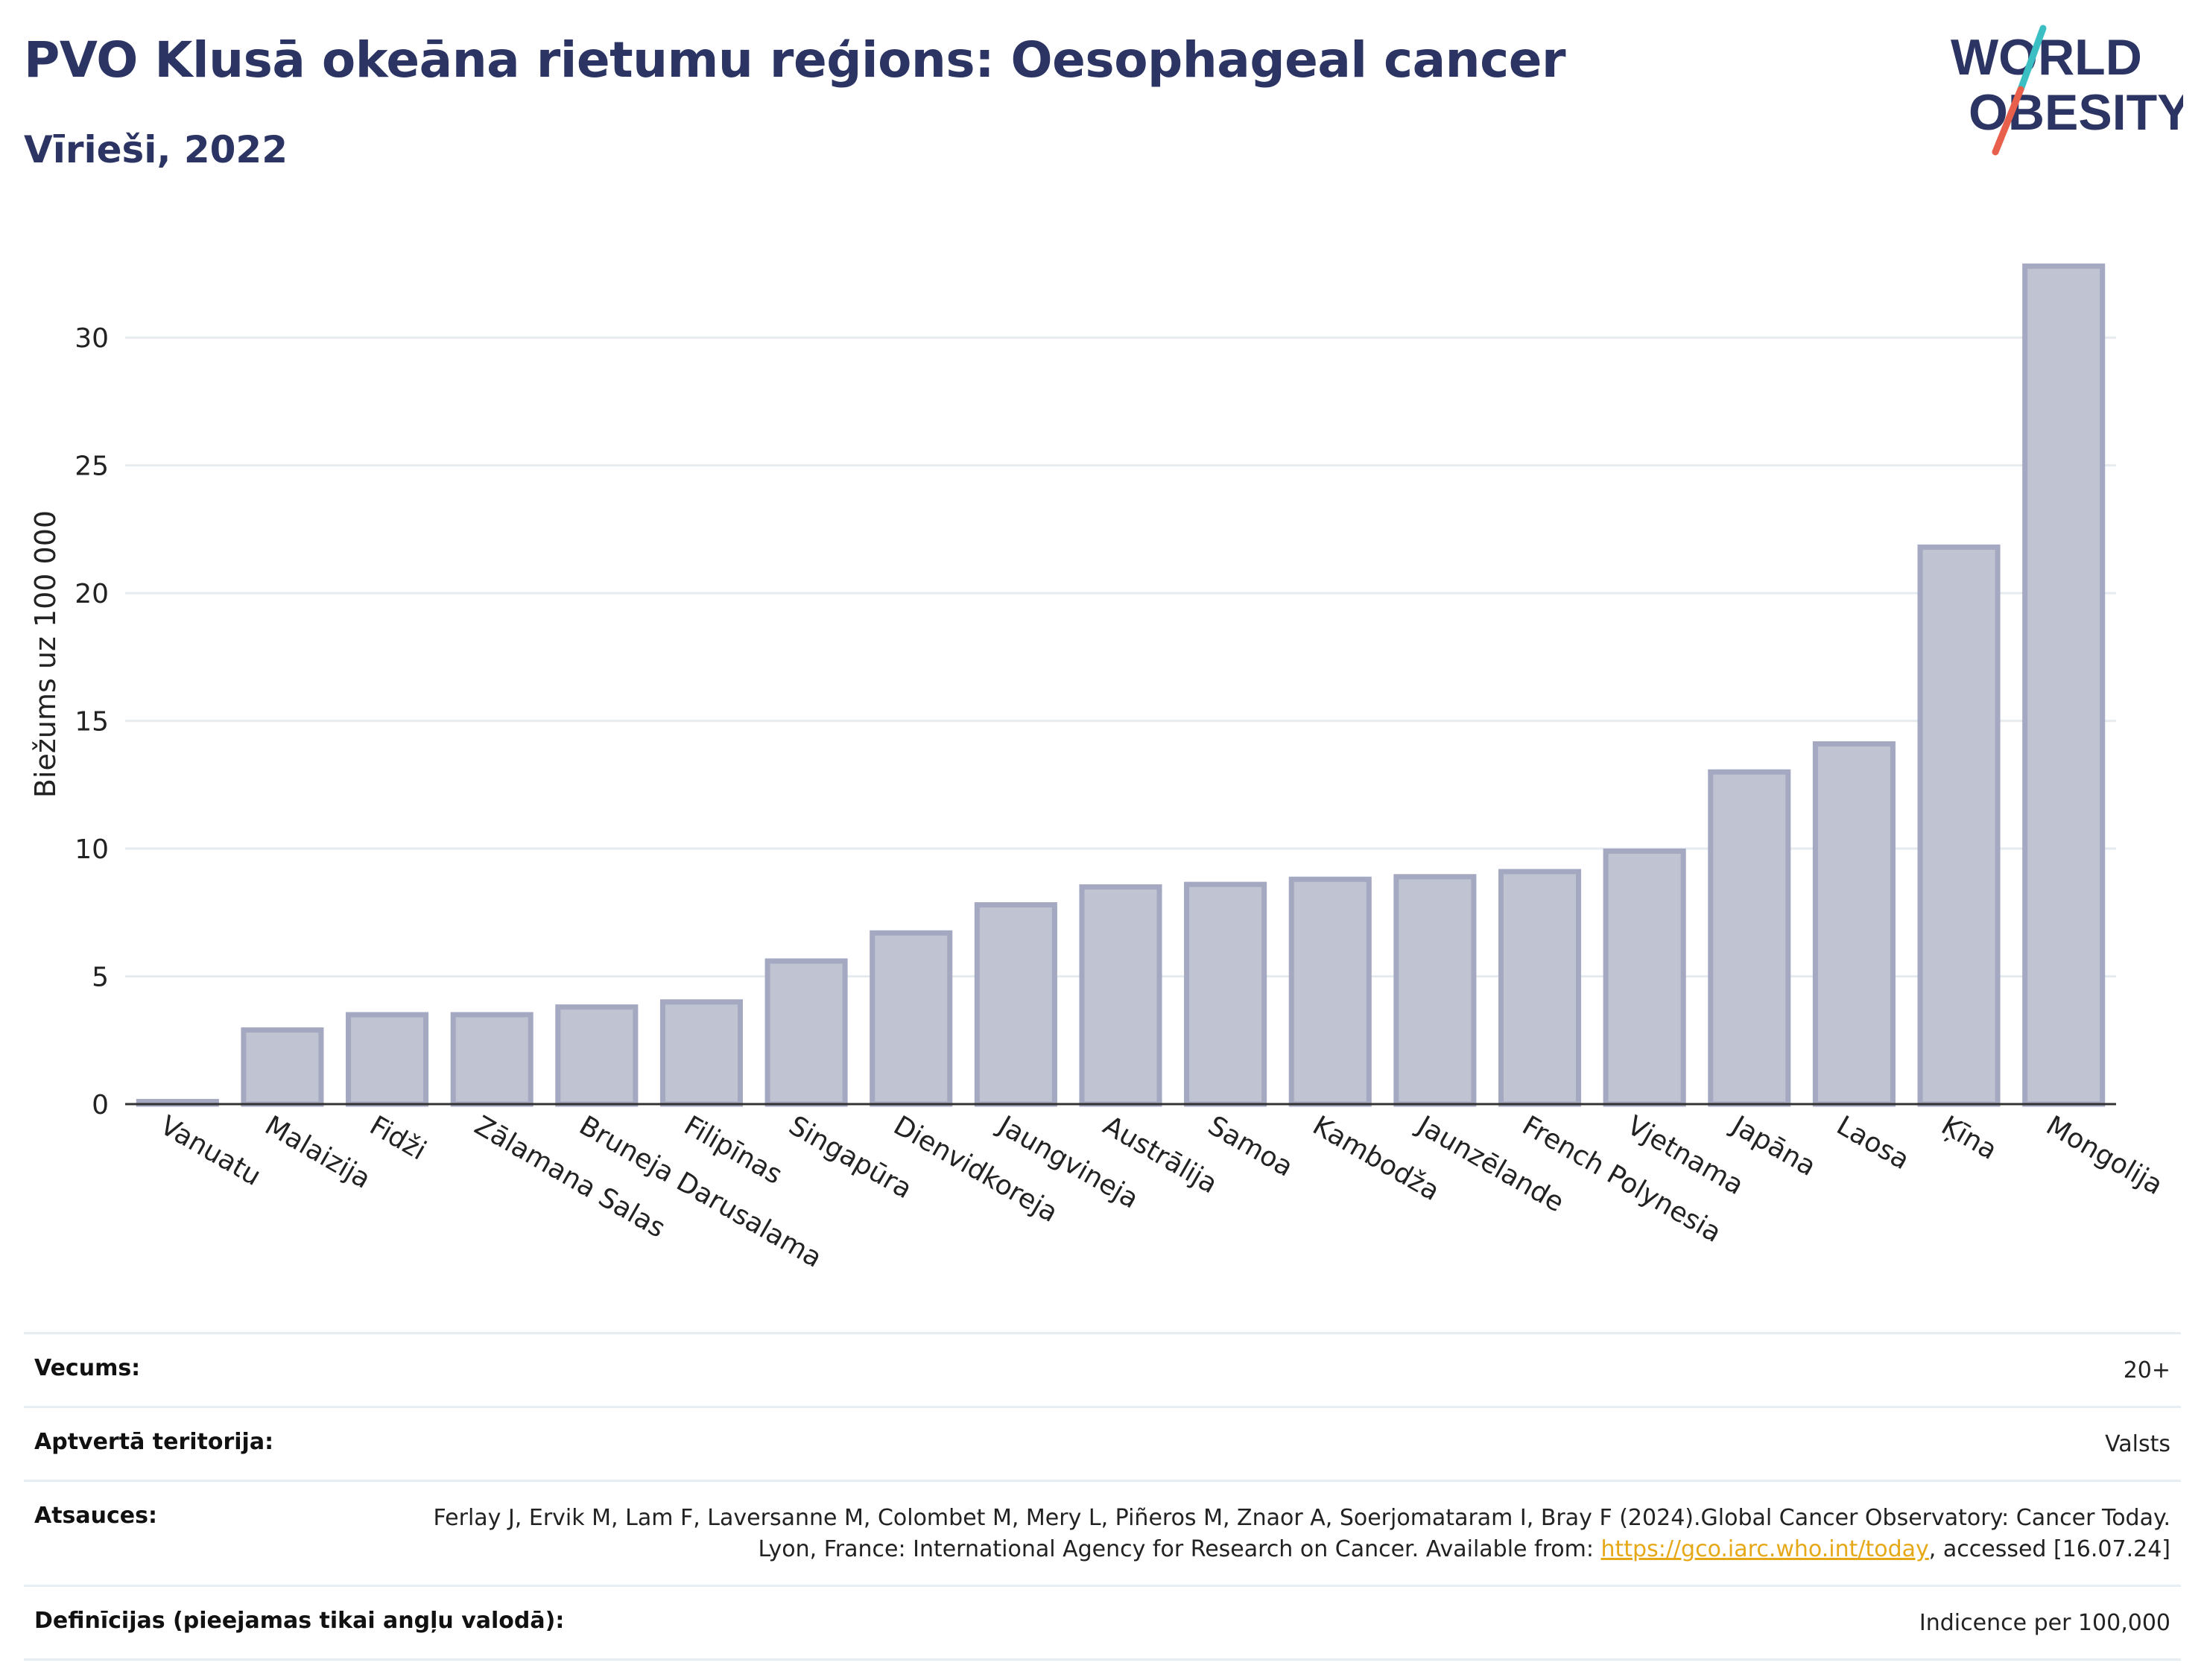 The width and height of the screenshot is (2204, 1680). What do you see at coordinates (100, 978) in the screenshot?
I see `y-tick-label: 5` at bounding box center [100, 978].